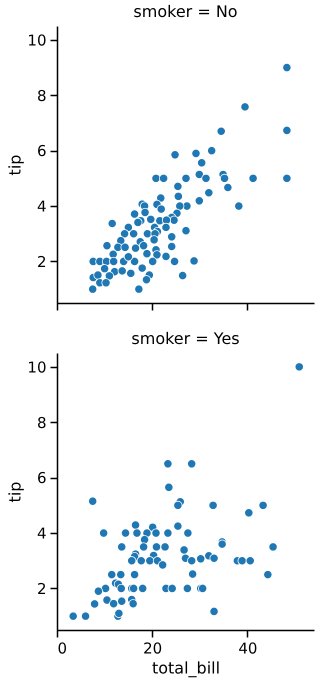 Image resolution: width=335 pixels, height=695 pixels. What do you see at coordinates (63, 649) in the screenshot?
I see `x-tick-label: 0` at bounding box center [63, 649].